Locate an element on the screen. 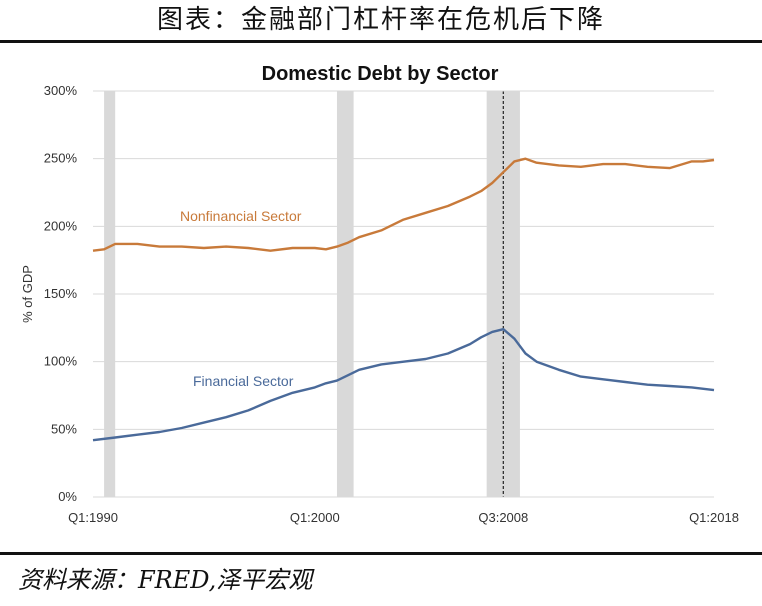  y-tick-label: 250% is located at coordinates (61, 158).